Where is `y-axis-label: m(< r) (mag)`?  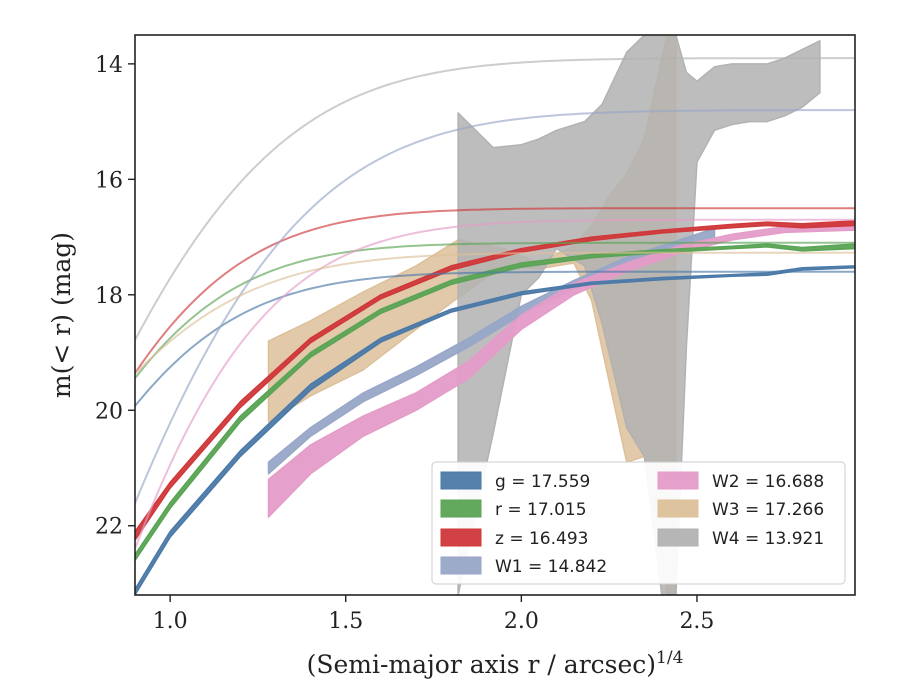
y-axis-label: m(< r) (mag) is located at coordinates (61, 315).